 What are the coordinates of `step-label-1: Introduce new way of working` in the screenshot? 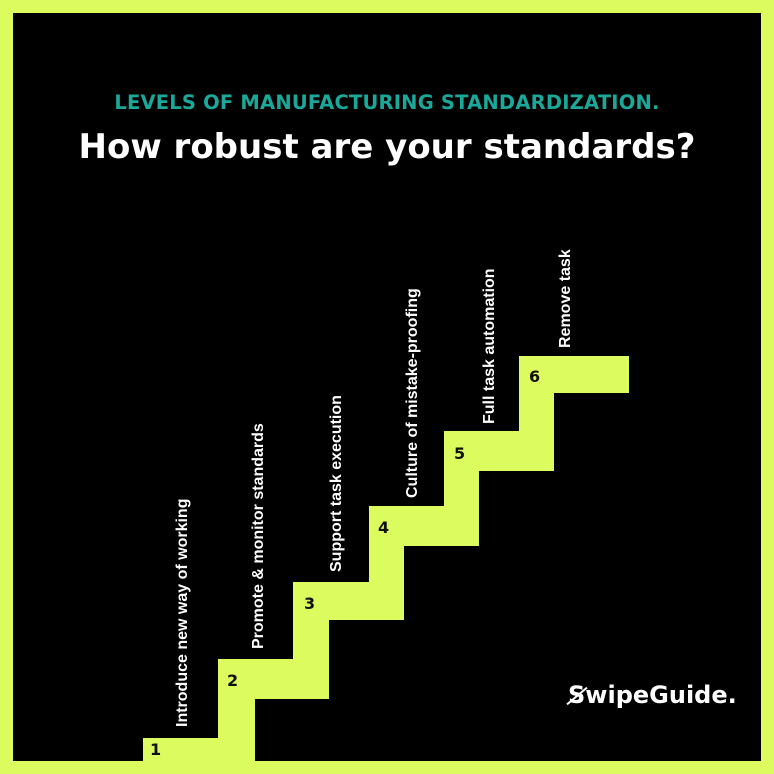 It's located at (182, 613).